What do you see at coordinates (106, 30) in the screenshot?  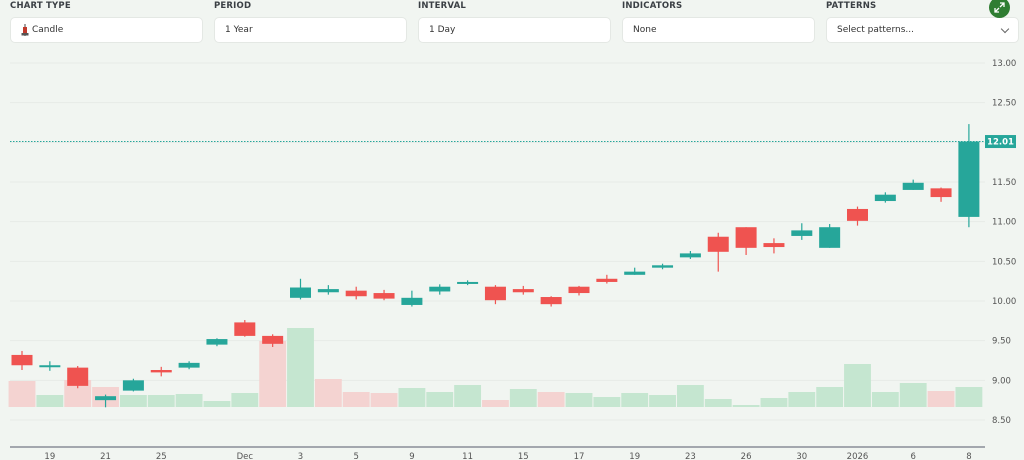 I see `chart-type-select: Candle` at bounding box center [106, 30].